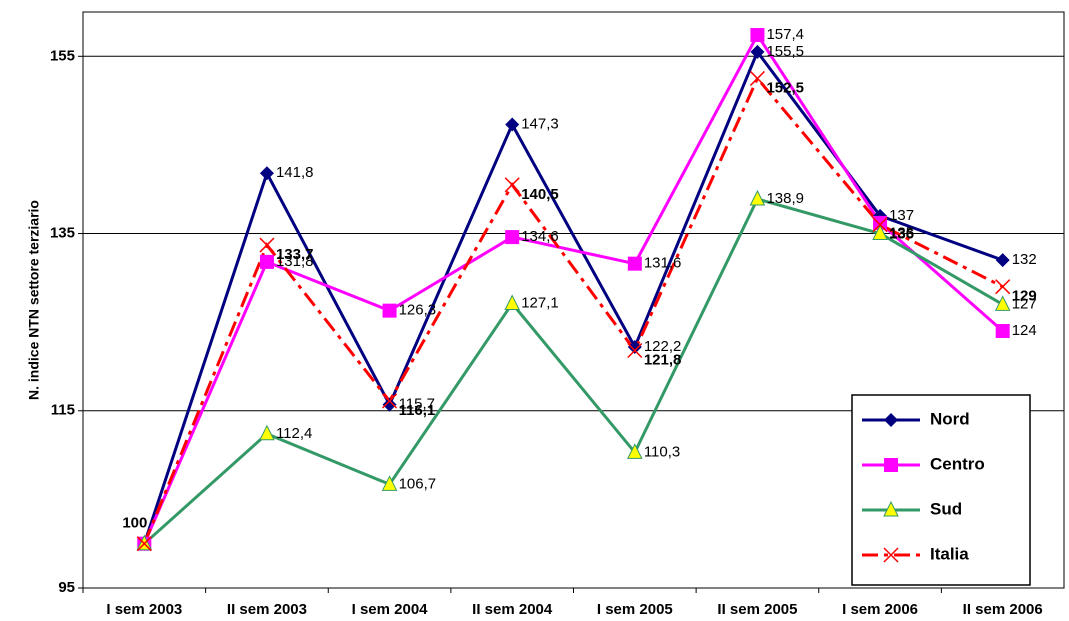 This screenshot has width=1069, height=621. Describe the element at coordinates (144, 609) in the screenshot. I see `x-tick-label: I sem 2003` at that location.